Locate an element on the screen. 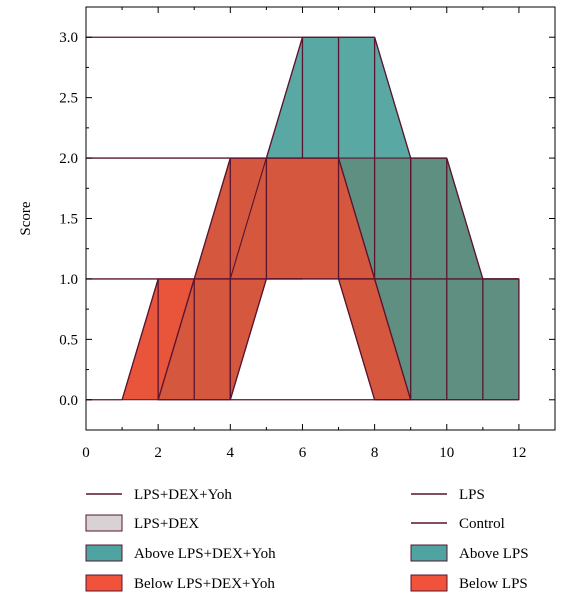 The image size is (563, 599). legend-item: Below LPS is located at coordinates (469, 583).